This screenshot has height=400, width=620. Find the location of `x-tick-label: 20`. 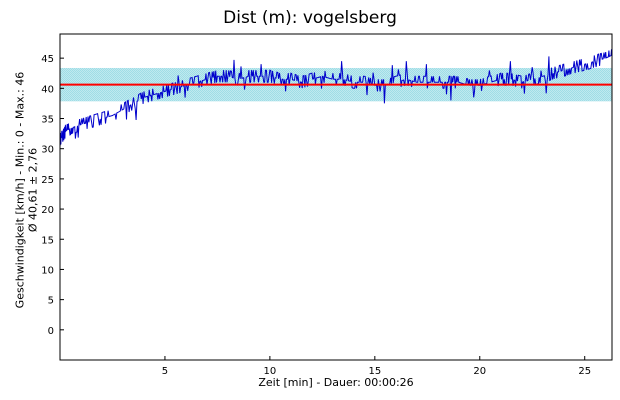

x-tick-label: 20 is located at coordinates (479, 371).